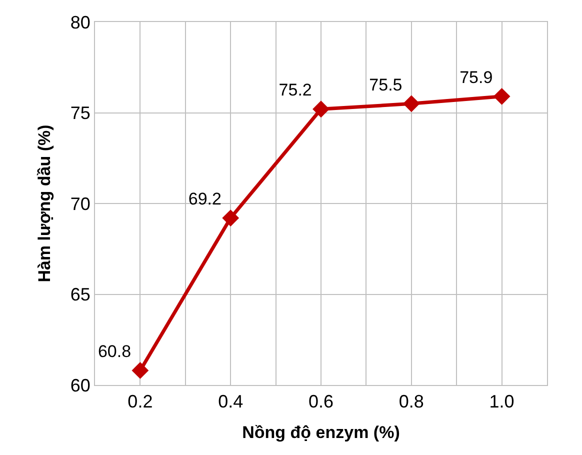 The width and height of the screenshot is (582, 455). Describe the element at coordinates (80, 385) in the screenshot. I see `y-tick-label: 60` at that location.